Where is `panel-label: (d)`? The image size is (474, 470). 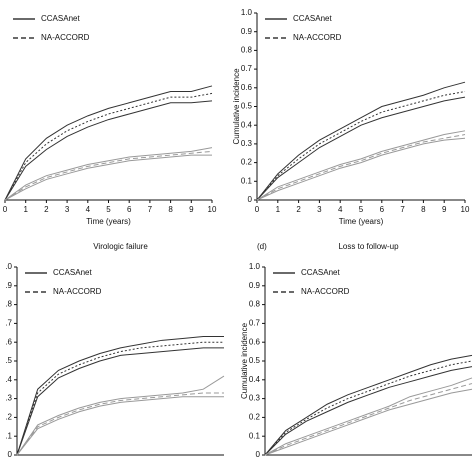 panel-label: (d) is located at coordinates (262, 246).